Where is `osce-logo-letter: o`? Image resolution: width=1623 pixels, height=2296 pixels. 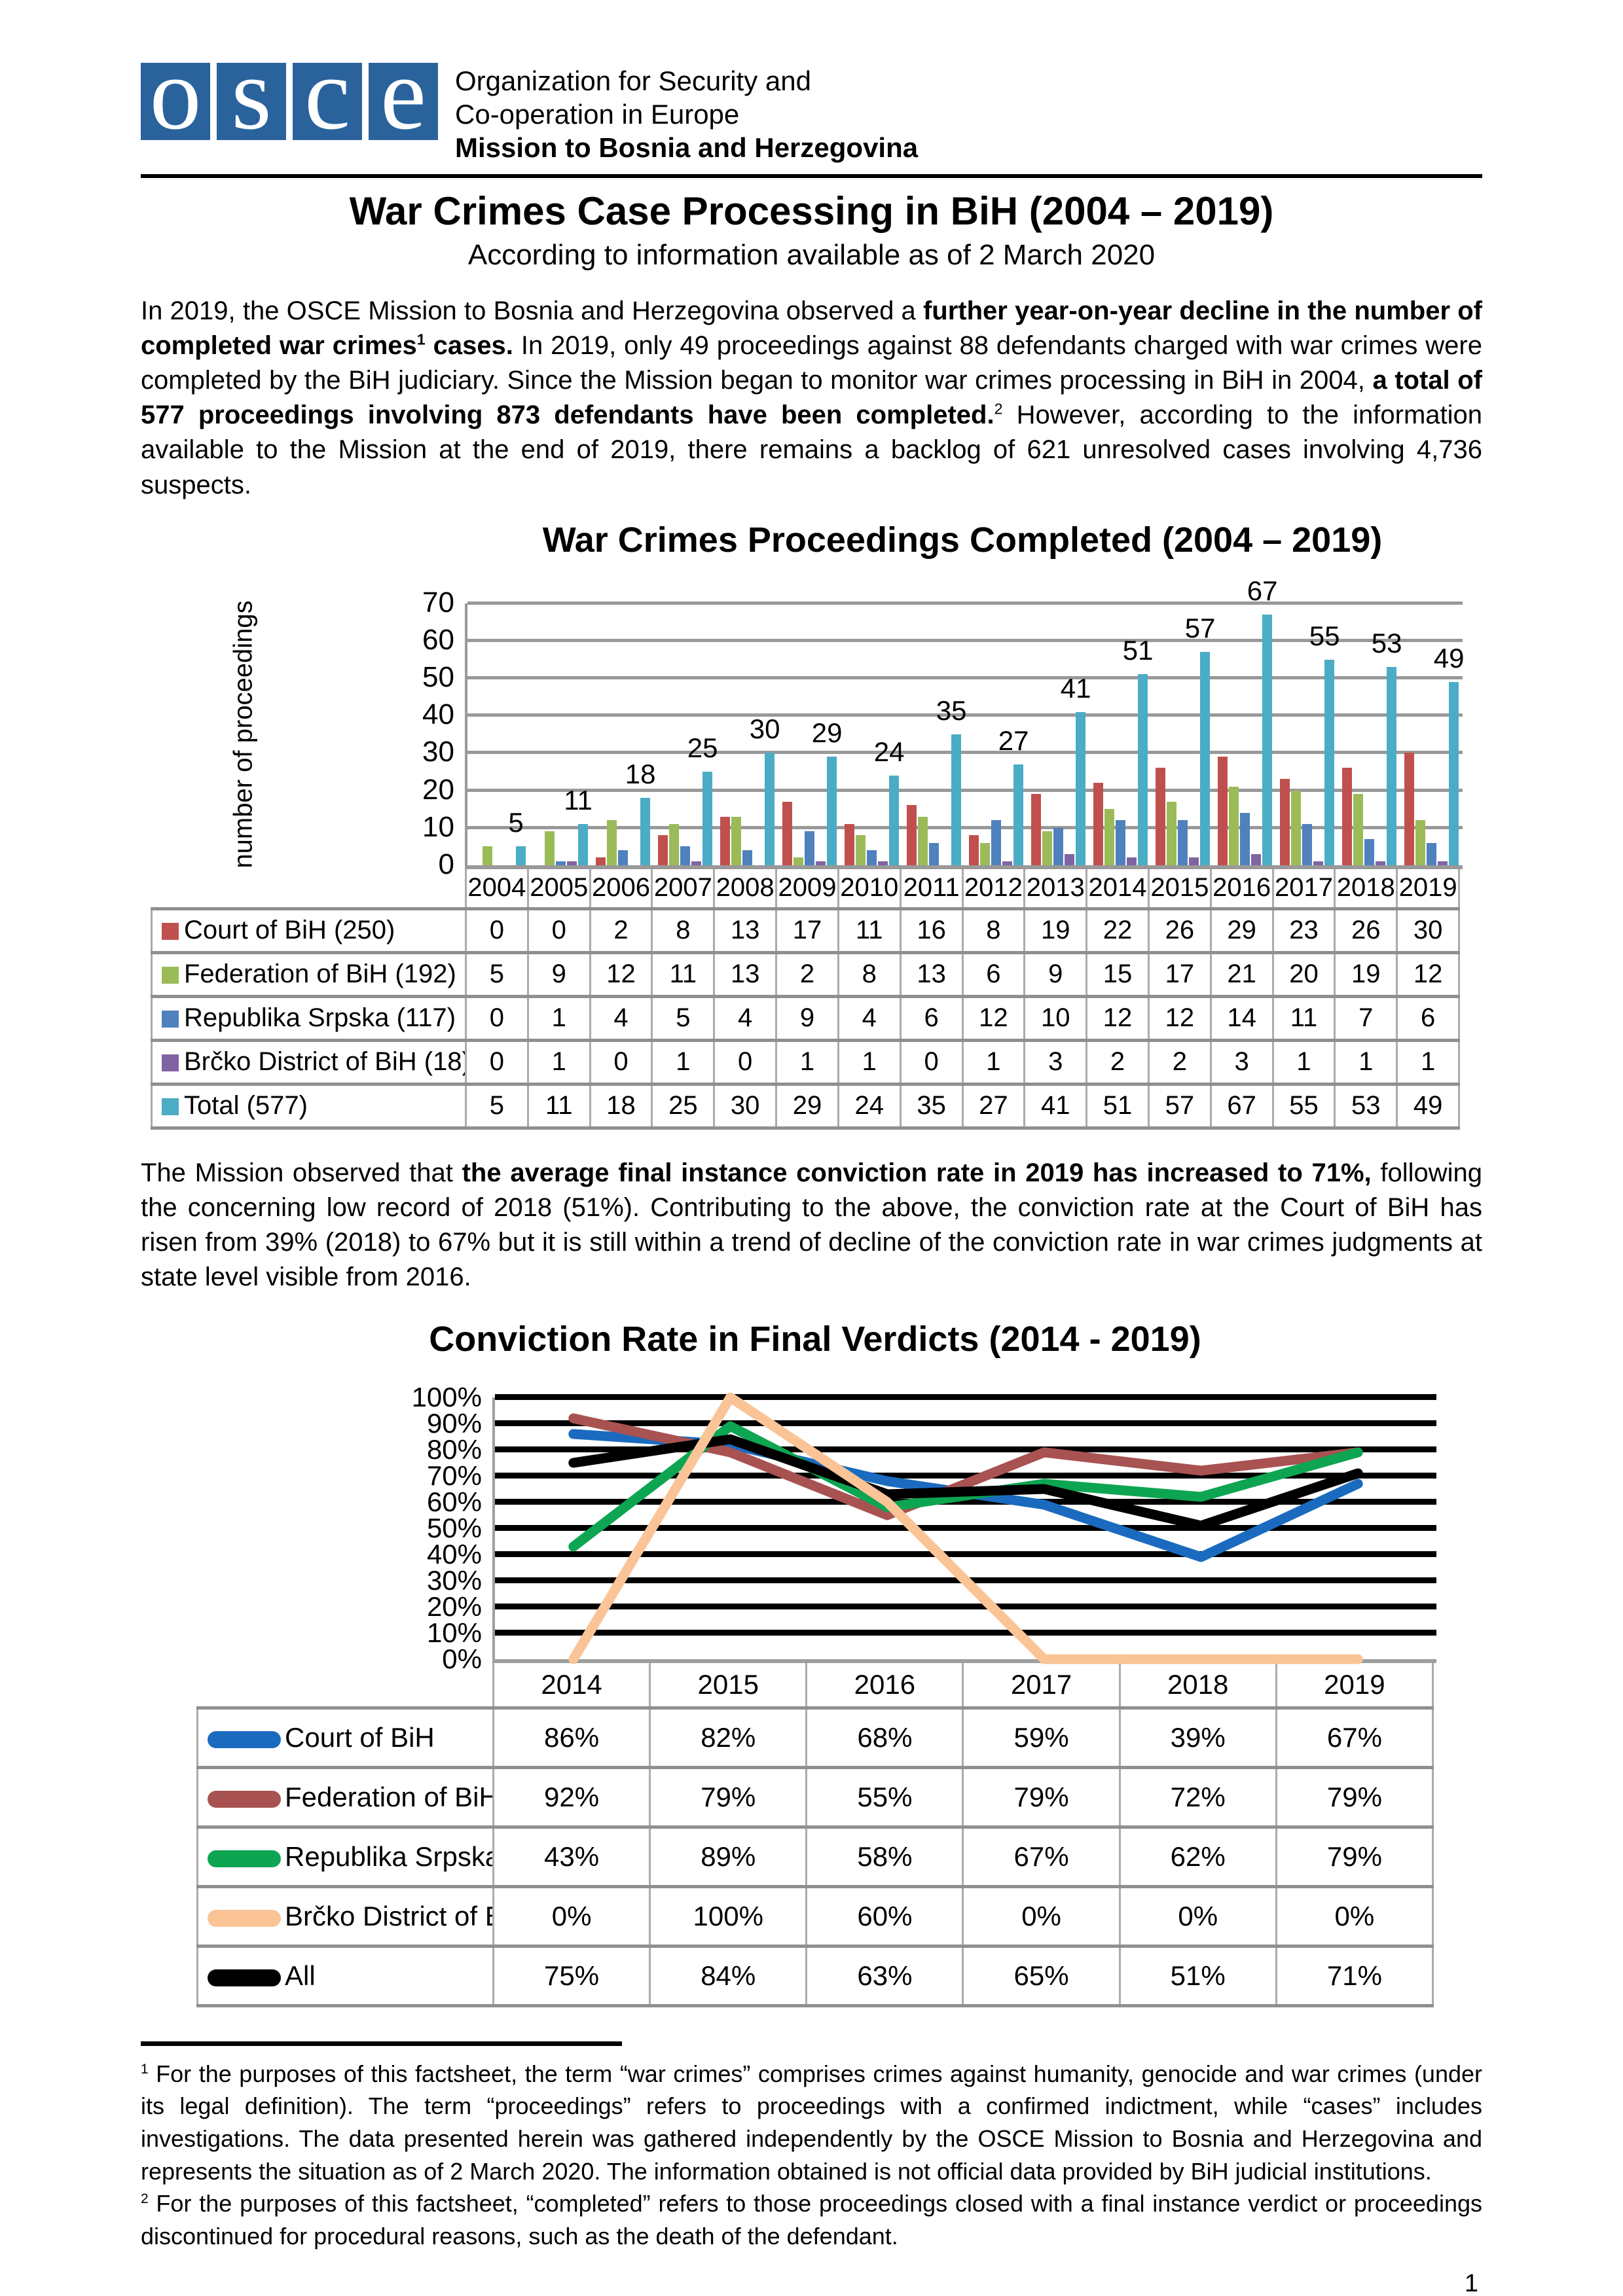
osce-logo-letter: o is located at coordinates (175, 102).